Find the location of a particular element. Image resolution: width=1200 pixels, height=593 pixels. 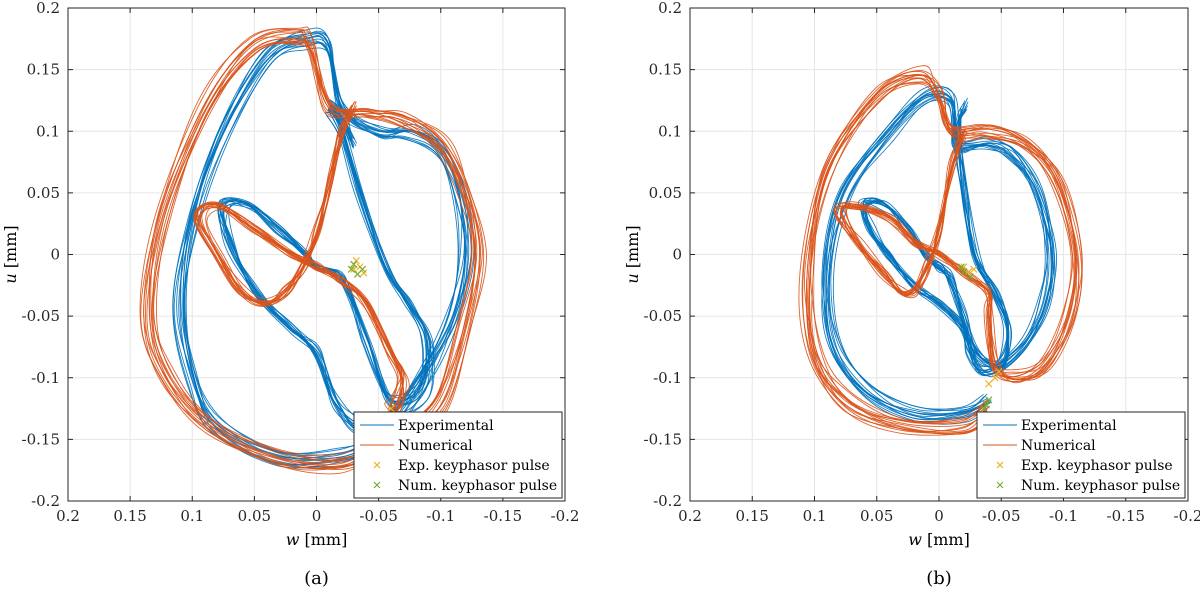

x-tick-label: 0.1 is located at coordinates (815, 516).